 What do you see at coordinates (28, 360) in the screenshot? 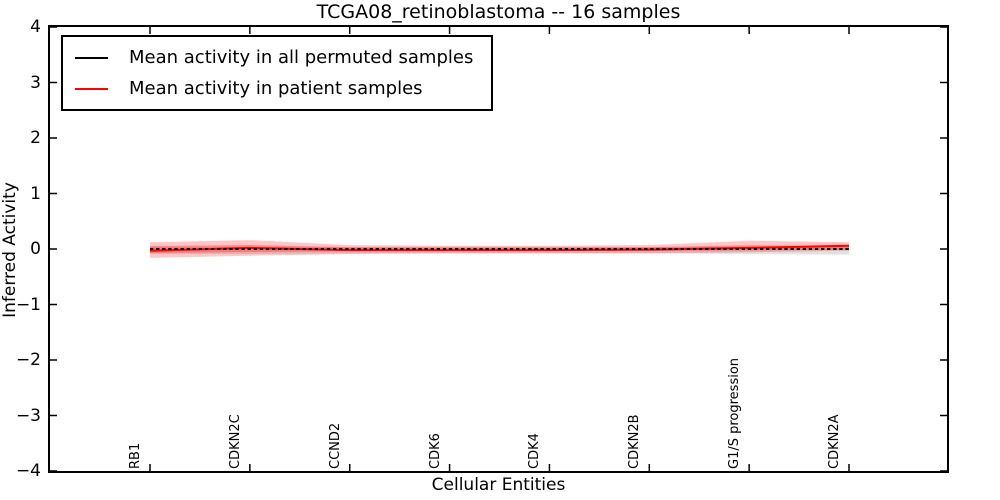
I see `y-tick-label: −2` at bounding box center [28, 360].